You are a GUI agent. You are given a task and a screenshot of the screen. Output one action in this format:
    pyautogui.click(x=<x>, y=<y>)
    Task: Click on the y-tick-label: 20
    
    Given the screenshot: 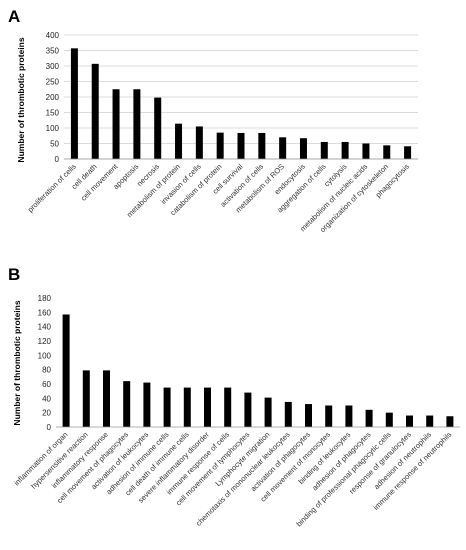 What is the action you would take?
    pyautogui.click(x=46, y=413)
    